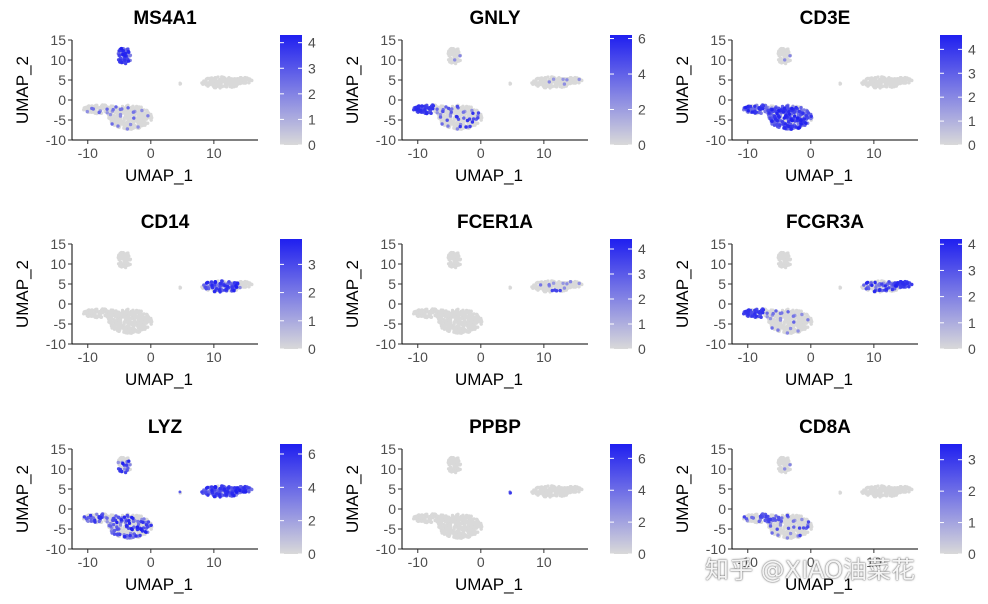 This screenshot has height=604, width=988. I want to click on scatter-points, so click(498, 292).